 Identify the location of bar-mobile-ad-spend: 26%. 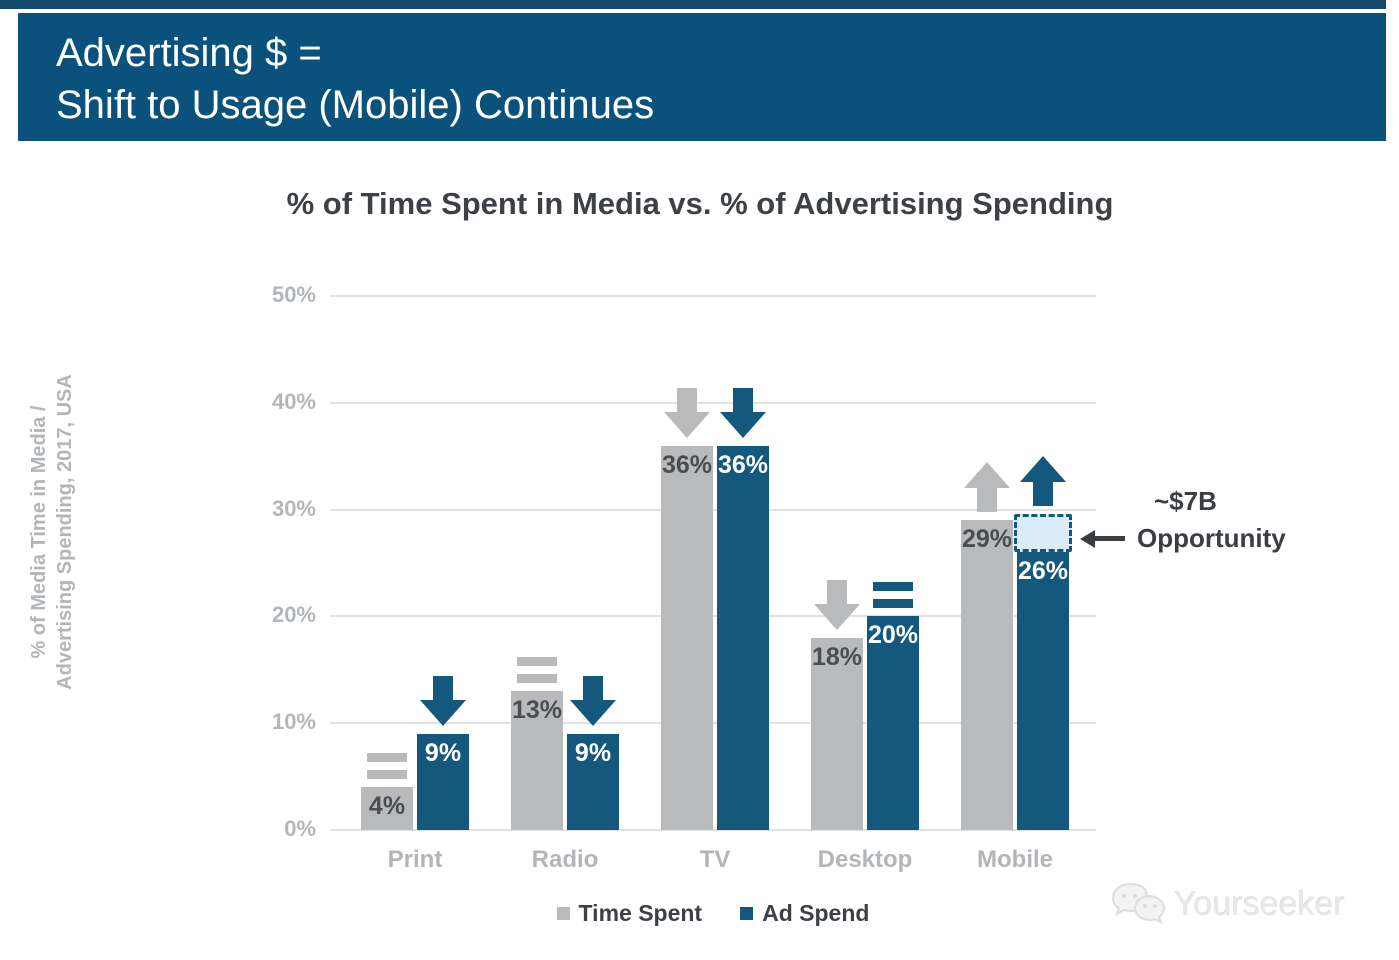
(1043, 691).